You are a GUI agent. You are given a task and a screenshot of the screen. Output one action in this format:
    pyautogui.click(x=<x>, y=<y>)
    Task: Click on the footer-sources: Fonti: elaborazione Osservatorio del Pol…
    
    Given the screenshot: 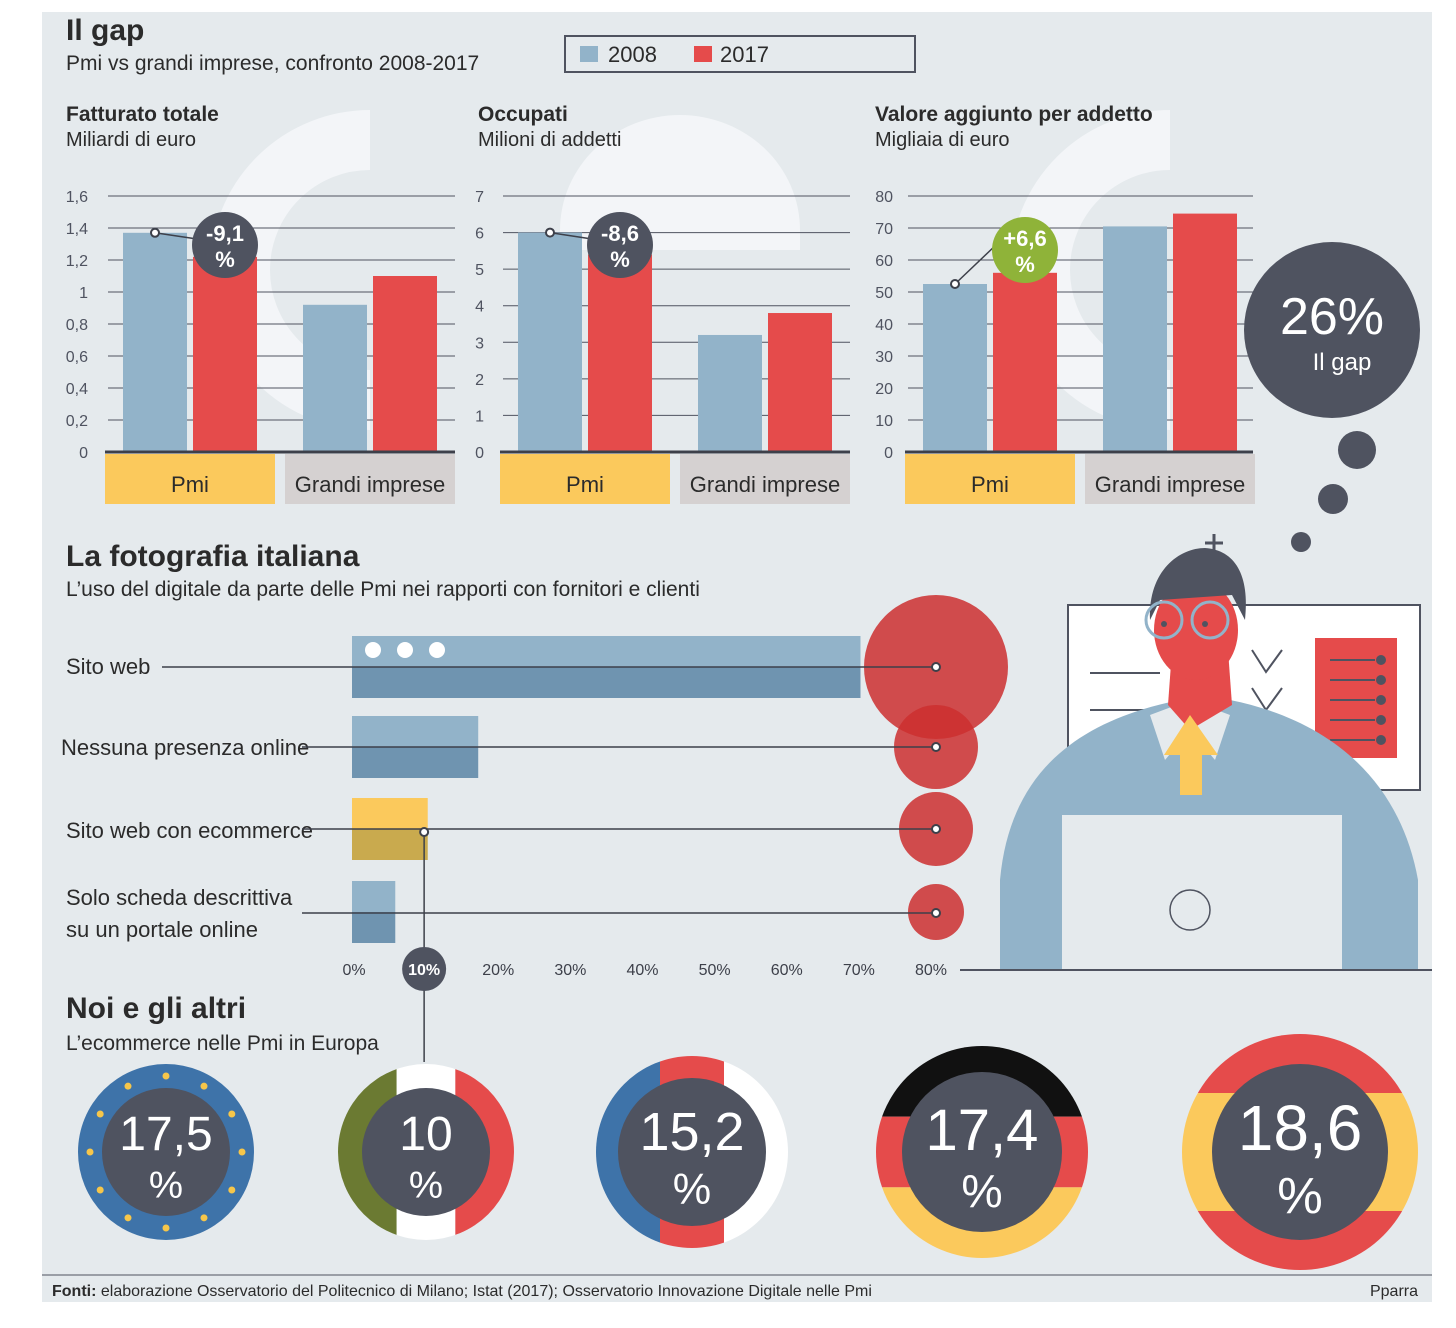 What is the action you would take?
    pyautogui.click(x=462, y=1291)
    